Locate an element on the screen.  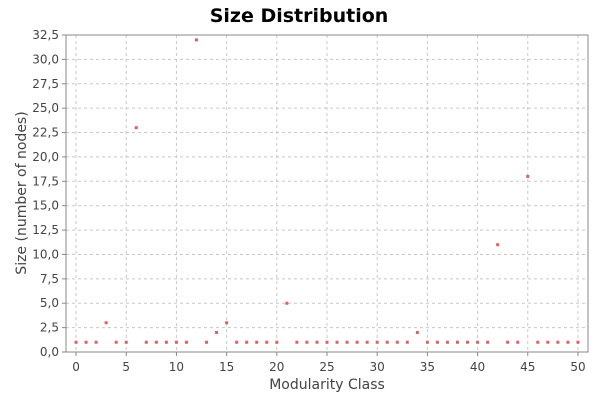
x-tick-label: 10 is located at coordinates (176, 367).